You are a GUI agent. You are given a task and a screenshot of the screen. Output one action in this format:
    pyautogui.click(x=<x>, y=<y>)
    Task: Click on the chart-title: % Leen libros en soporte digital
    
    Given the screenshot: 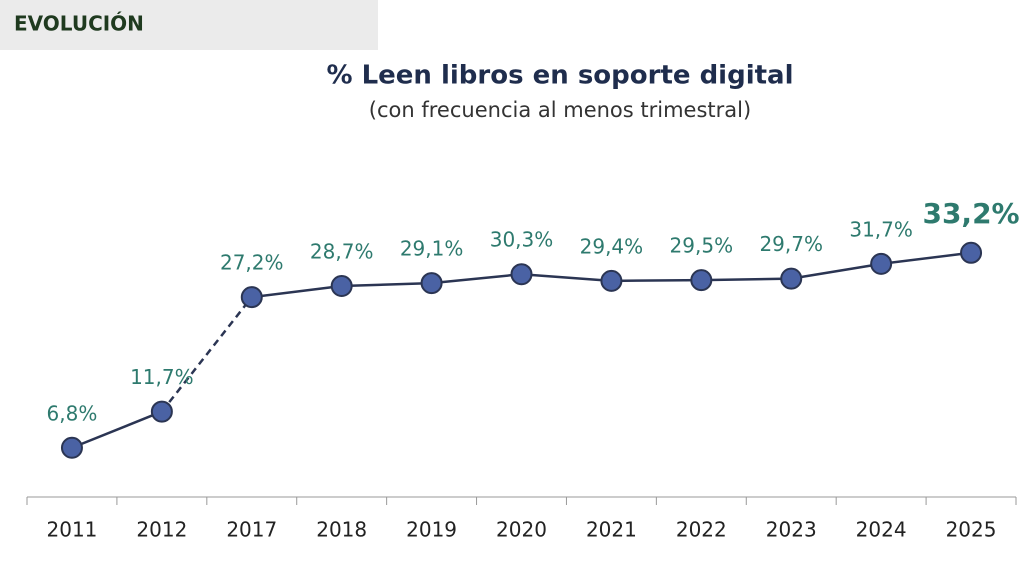 What is the action you would take?
    pyautogui.click(x=559, y=76)
    